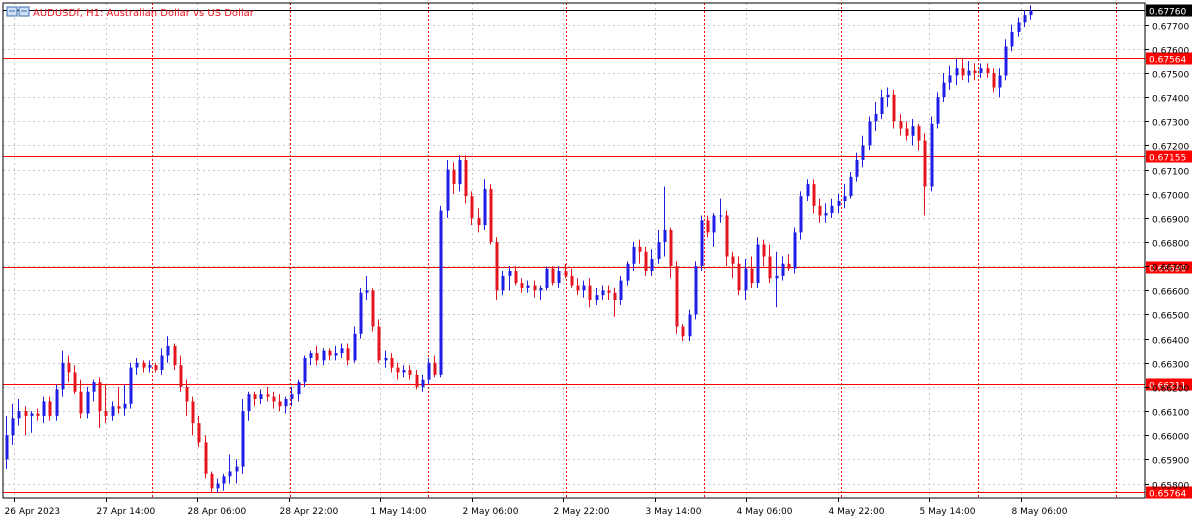 The width and height of the screenshot is (1200, 526). I want to click on x-tick-label: 27 Apr 14:00, so click(126, 512).